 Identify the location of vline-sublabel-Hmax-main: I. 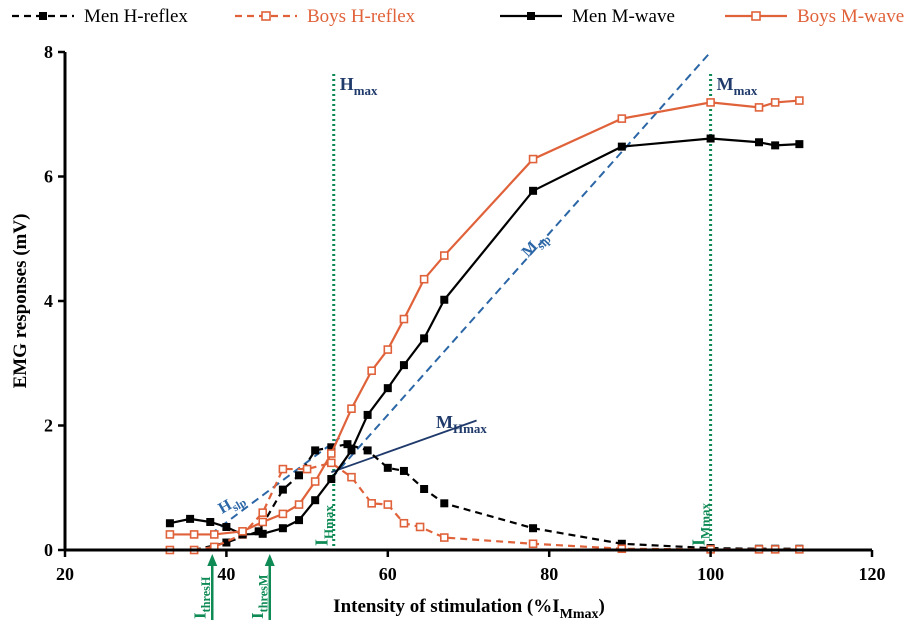
(322, 542).